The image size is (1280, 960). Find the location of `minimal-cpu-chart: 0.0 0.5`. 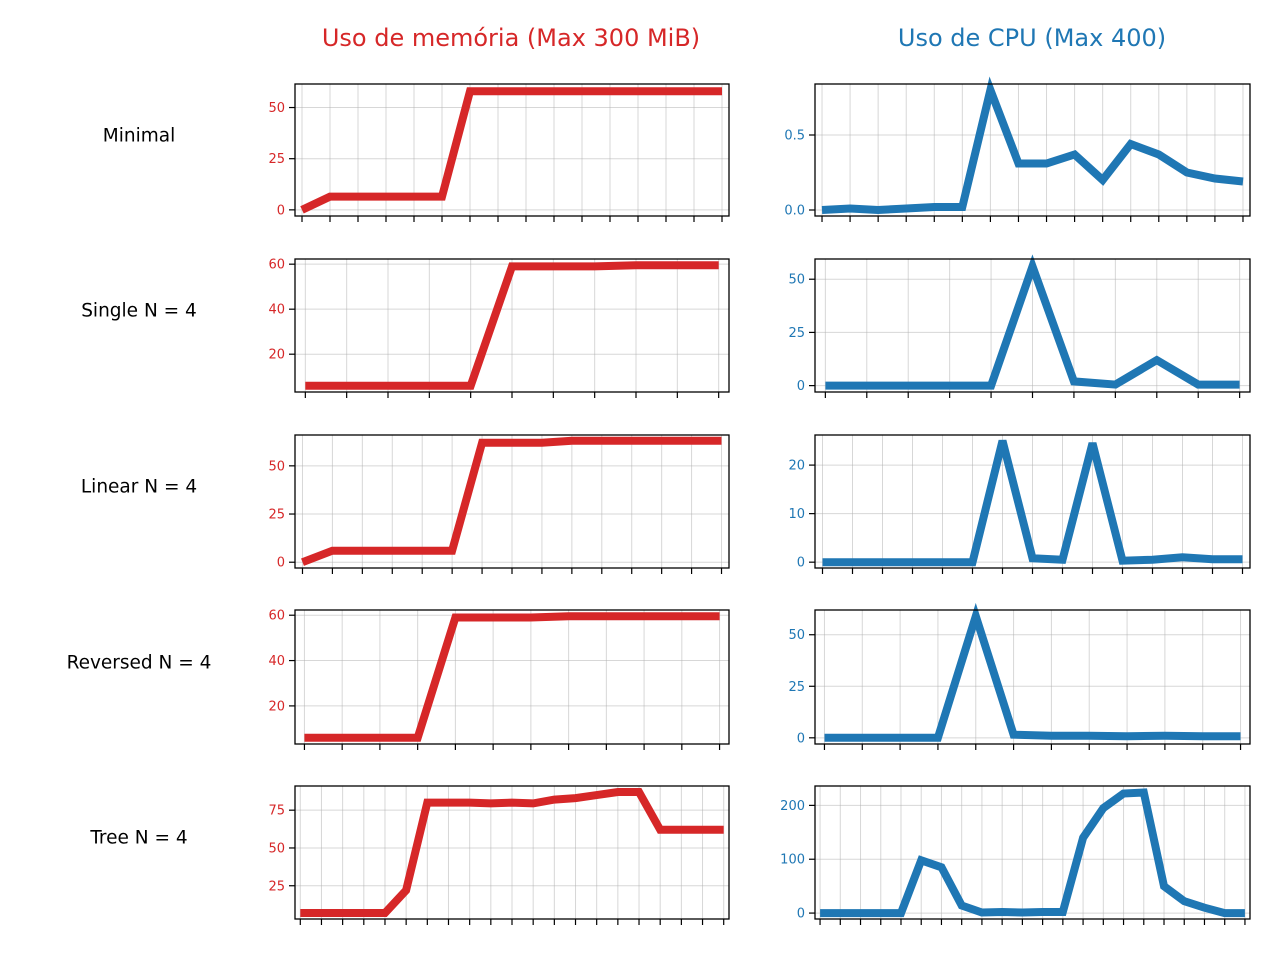

minimal-cpu-chart: 0.0 0.5 is located at coordinates (1017, 149).